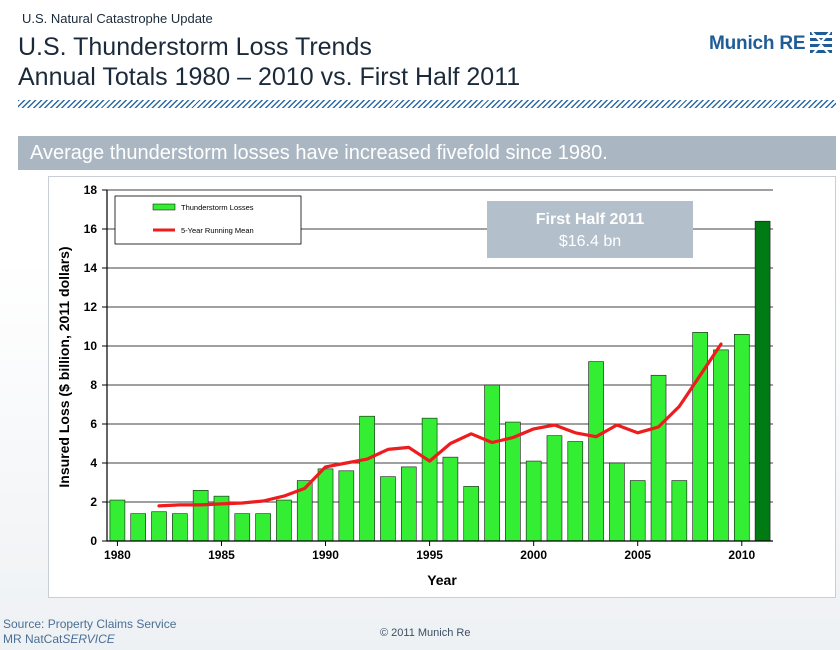 This screenshot has height=650, width=840. I want to click on y-tick-label: 16, so click(91, 229).